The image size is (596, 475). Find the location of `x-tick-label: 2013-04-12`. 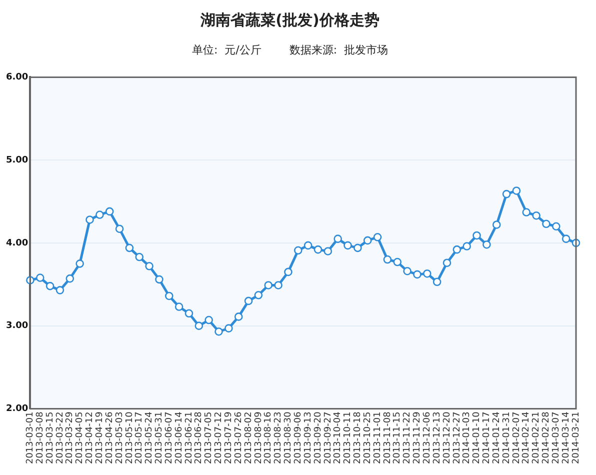

x-tick-label: 2013-04-12 is located at coordinates (90, 438).